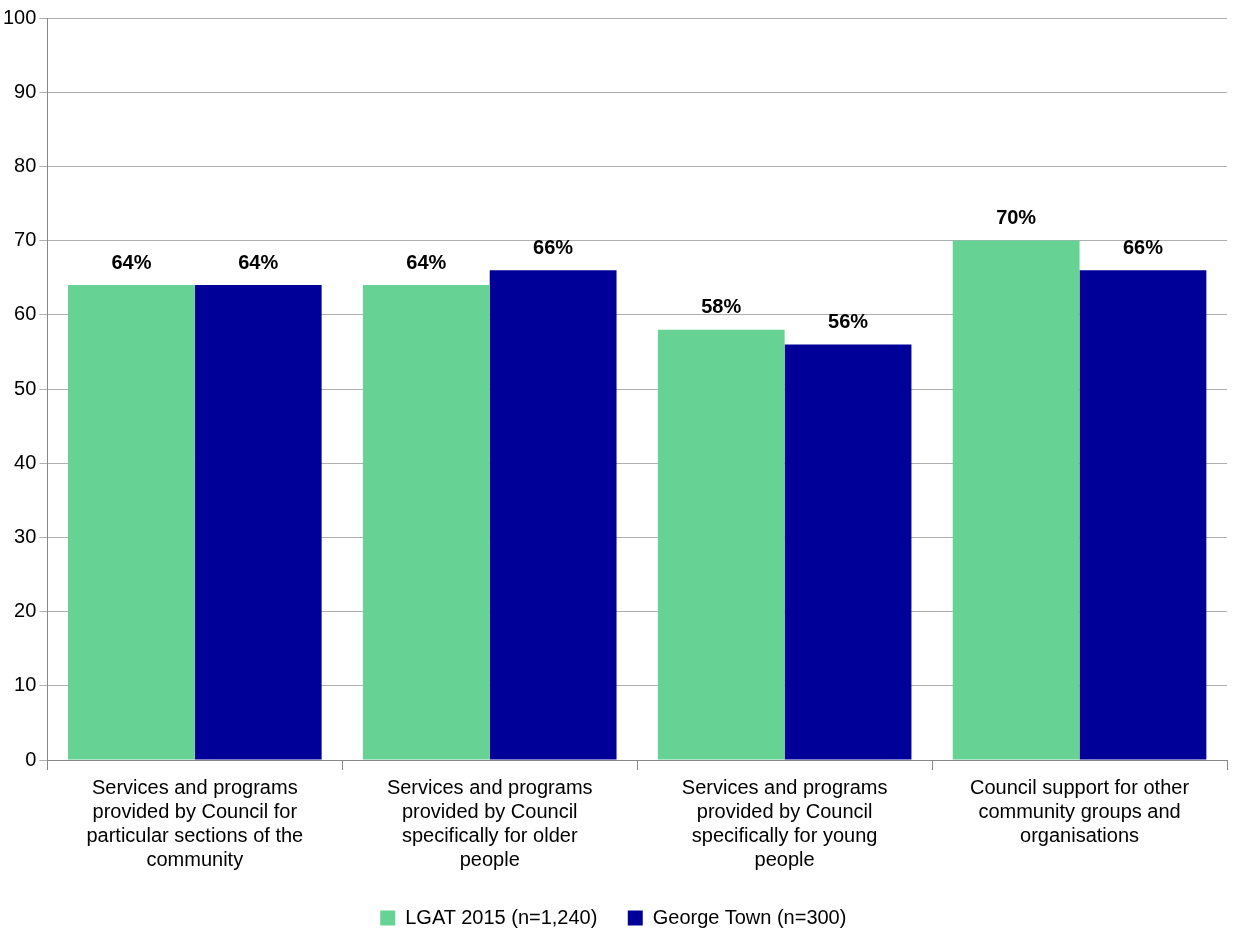 Image resolution: width=1239 pixels, height=948 pixels. Describe the element at coordinates (784, 834) in the screenshot. I see `category-label: specifically for young` at that location.